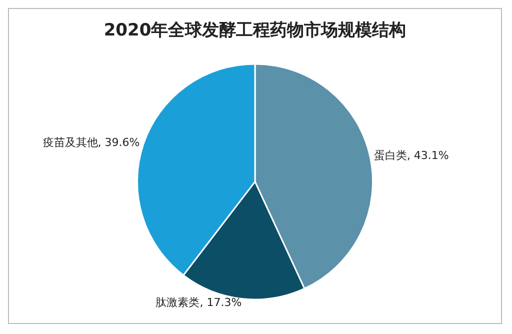 The image size is (512, 334). What do you see at coordinates (411, 155) in the screenshot?
I see `slice-label: 蛋白类, 43.1%` at bounding box center [411, 155].